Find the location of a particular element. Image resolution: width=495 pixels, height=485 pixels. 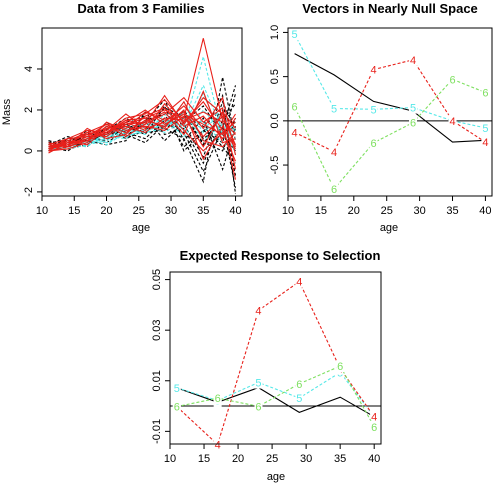

y-tick-label: 2 is located at coordinates (29, 110).